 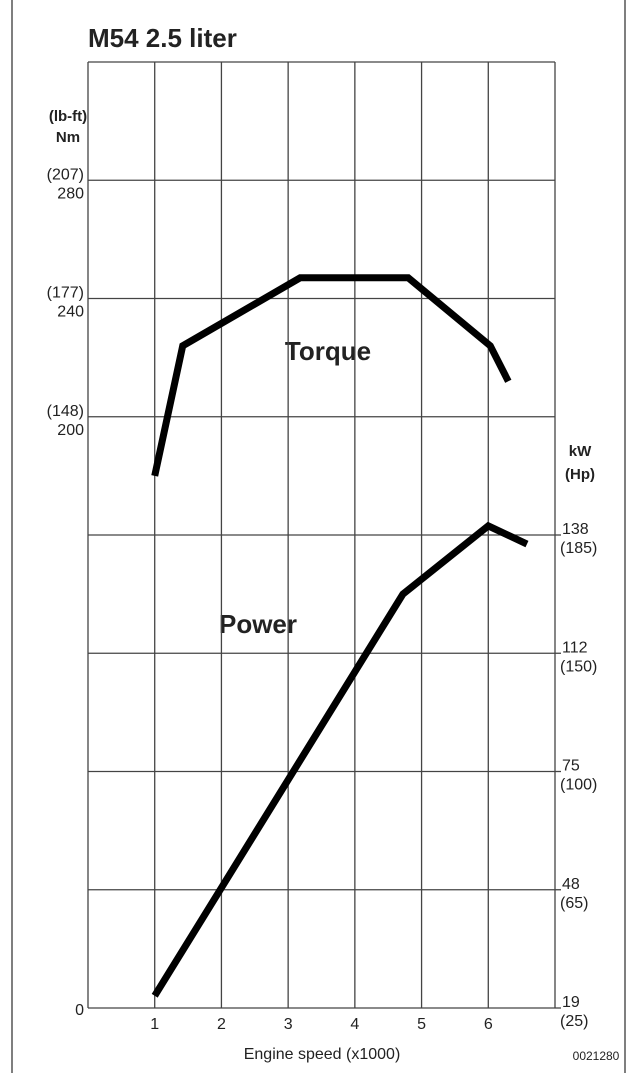 What do you see at coordinates (258, 624) in the screenshot?
I see `annotation: Power` at bounding box center [258, 624].